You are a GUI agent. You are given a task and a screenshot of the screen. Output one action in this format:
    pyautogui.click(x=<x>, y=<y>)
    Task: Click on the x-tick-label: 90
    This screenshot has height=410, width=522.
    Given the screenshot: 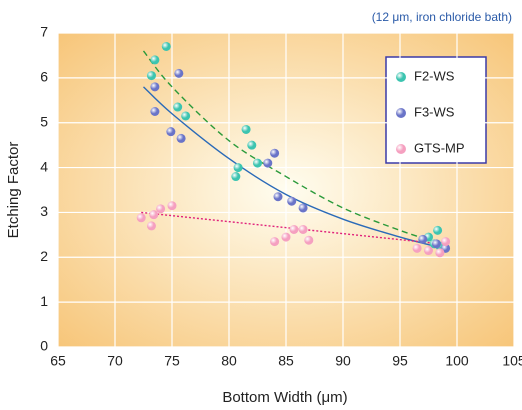 What is the action you would take?
    pyautogui.click(x=343, y=361)
    